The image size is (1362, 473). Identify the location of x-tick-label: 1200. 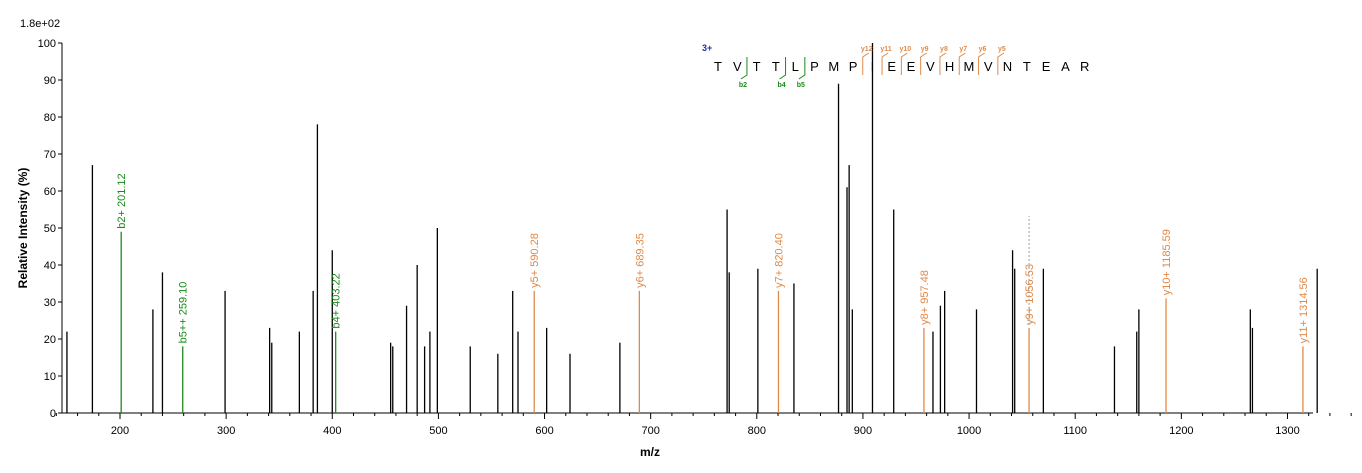
(1181, 431).